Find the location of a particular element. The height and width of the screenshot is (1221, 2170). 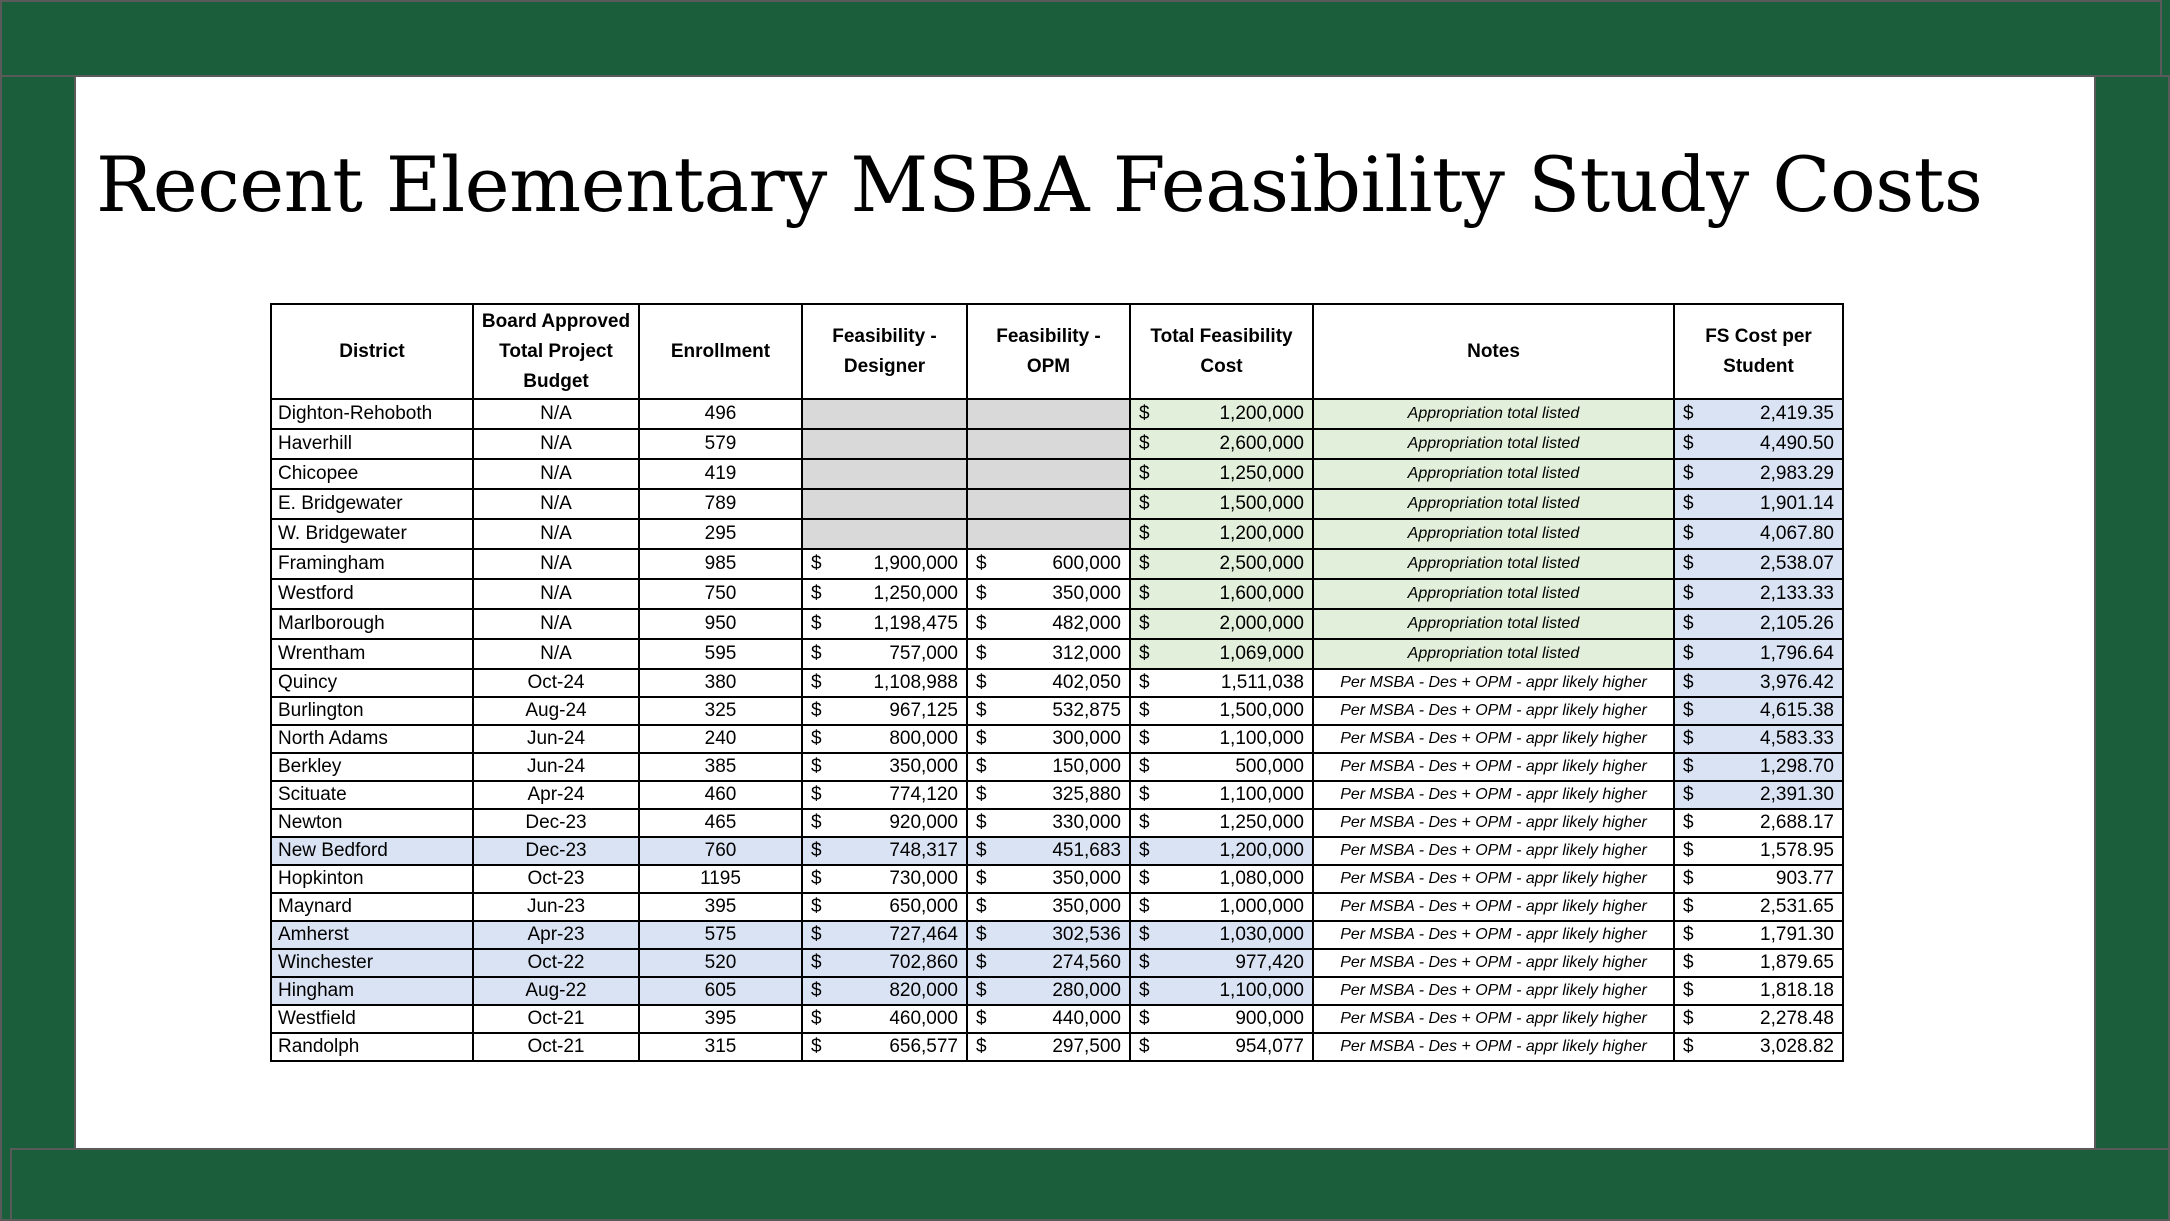

designer-cost-cell: $650,000 is located at coordinates (884, 907).